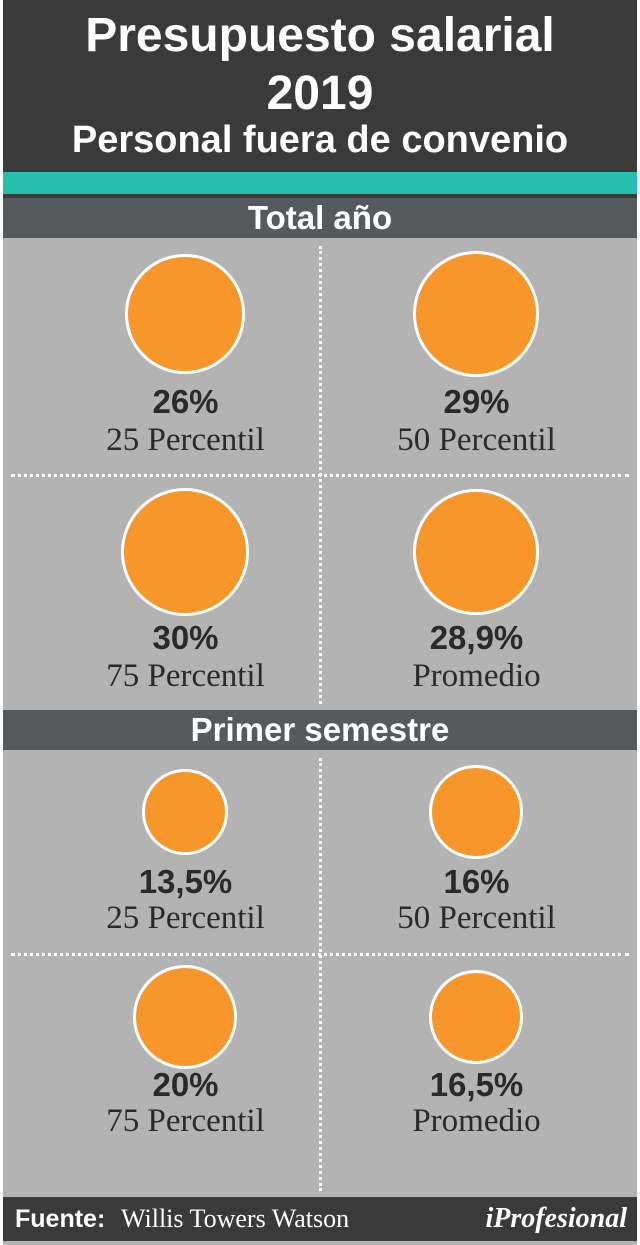  I want to click on value-label: 28,9%, so click(476, 637).